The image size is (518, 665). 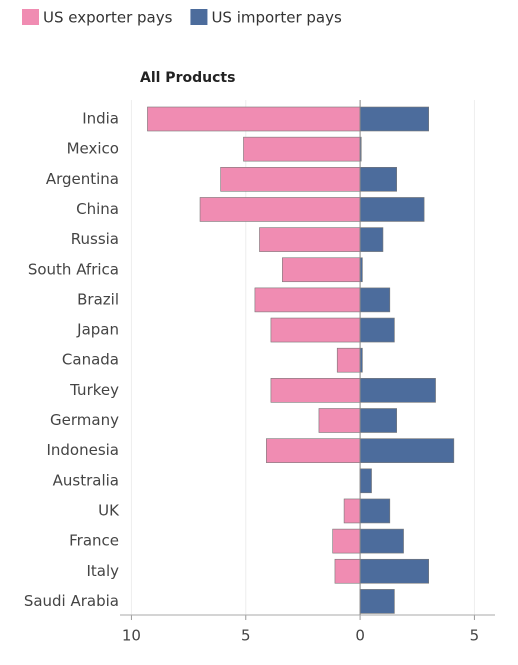 I want to click on y-tick-label: Indonesia, so click(x=82, y=450).